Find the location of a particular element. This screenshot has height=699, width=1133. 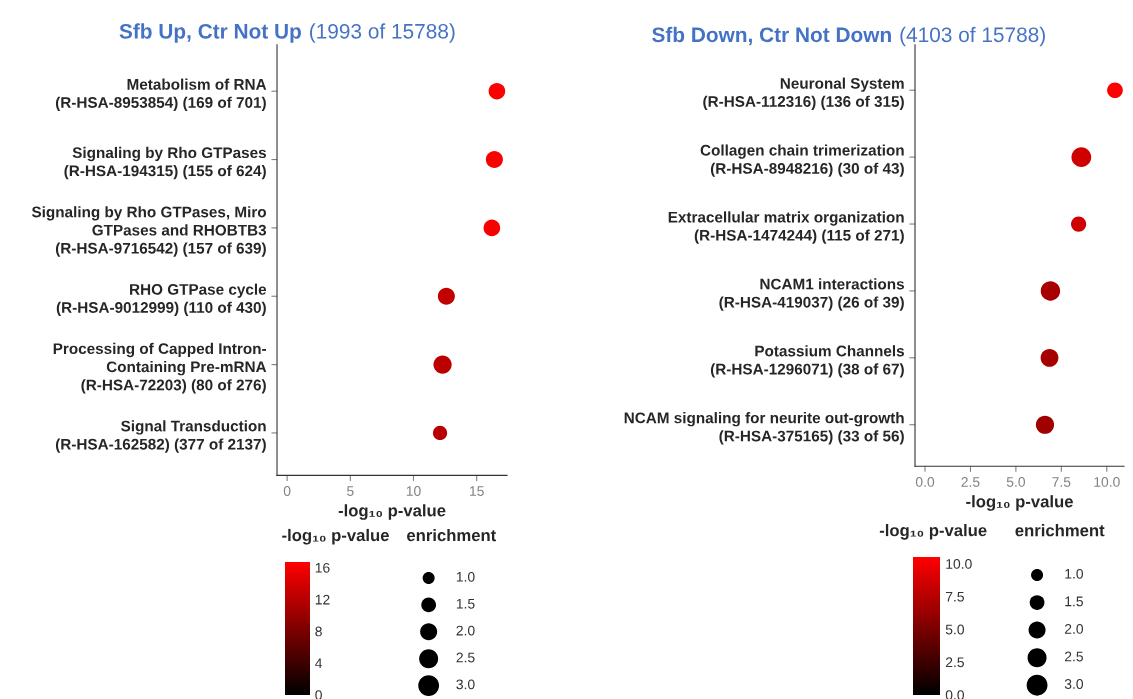

y-tick-label: Signal Transduction (R-HSA-162582) (377 of 2137) is located at coordinates (160, 436).